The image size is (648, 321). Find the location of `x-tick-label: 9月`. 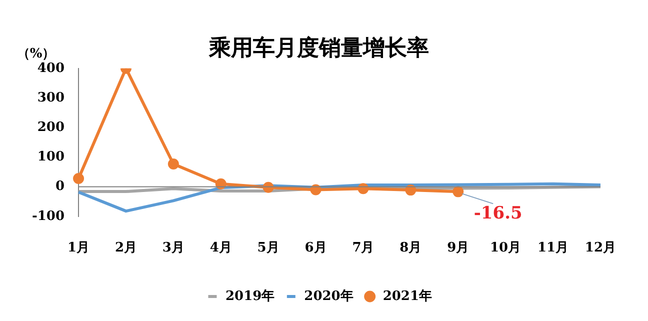

x-tick-label: 9月 is located at coordinates (458, 248).